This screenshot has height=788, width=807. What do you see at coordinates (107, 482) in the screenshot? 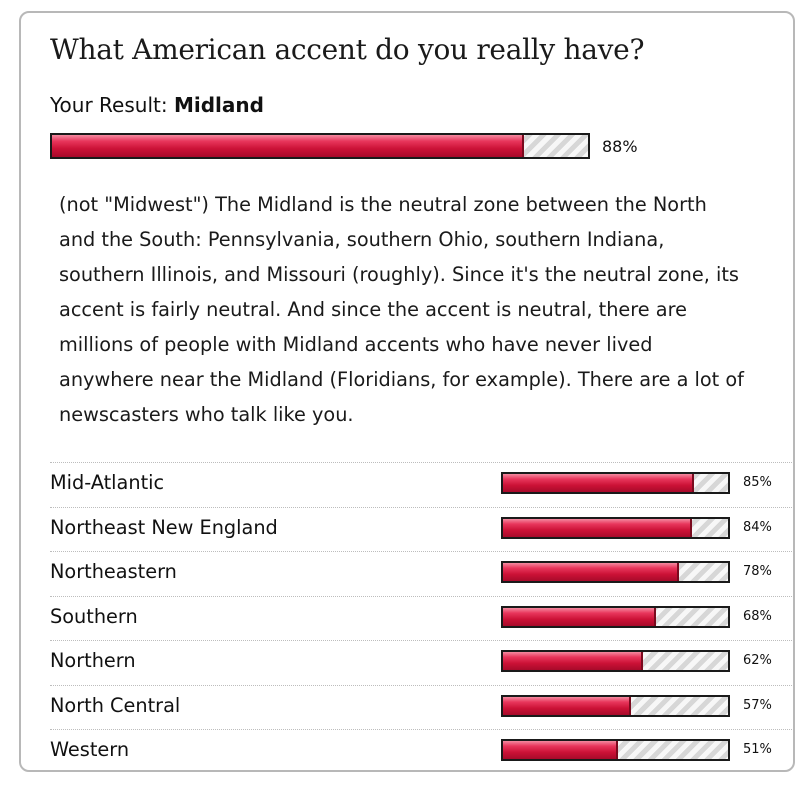
I see `result-row-label: Mid-Atlantic` at bounding box center [107, 482].